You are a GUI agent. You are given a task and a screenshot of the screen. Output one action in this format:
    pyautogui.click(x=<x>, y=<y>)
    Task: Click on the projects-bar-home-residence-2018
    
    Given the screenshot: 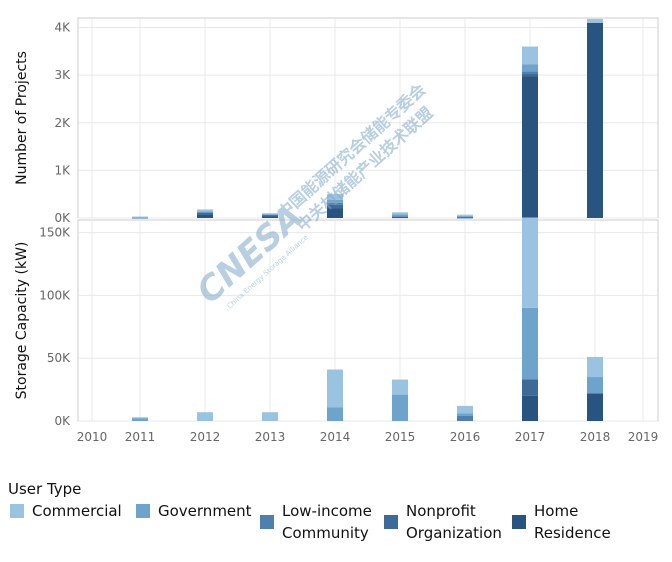 What is the action you would take?
    pyautogui.click(x=595, y=120)
    